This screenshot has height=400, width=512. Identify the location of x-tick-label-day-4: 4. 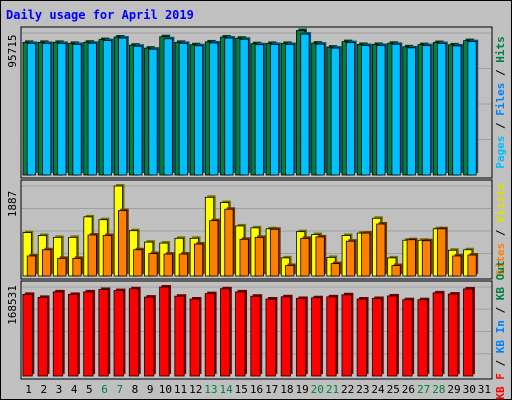
(74, 389).